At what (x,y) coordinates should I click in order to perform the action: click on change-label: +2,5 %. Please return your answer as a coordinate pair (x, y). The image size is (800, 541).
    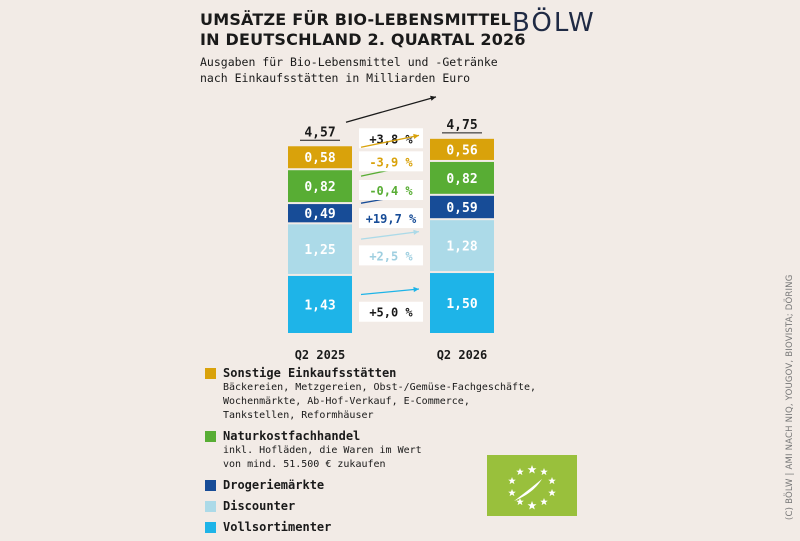
    Looking at the image, I should click on (391, 256).